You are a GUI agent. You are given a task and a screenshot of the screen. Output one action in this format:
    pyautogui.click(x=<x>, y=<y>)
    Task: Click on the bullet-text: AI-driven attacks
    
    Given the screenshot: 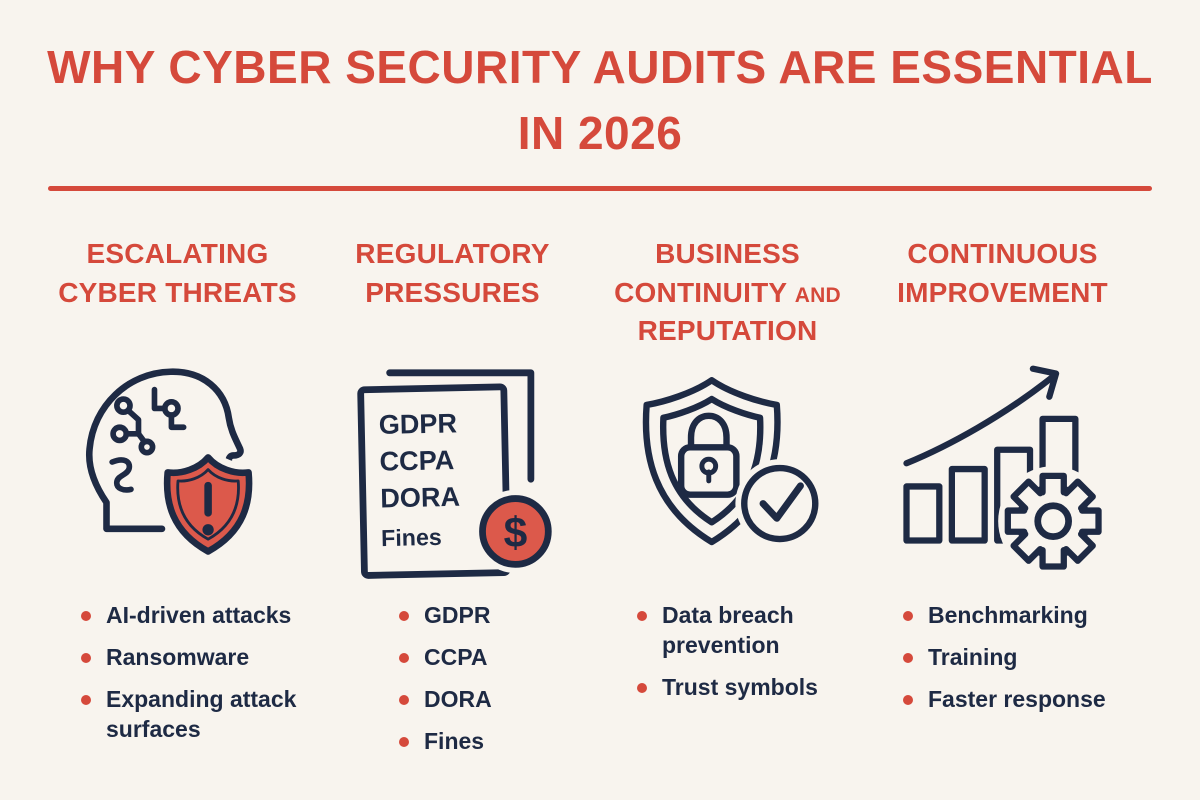 What is the action you would take?
    pyautogui.click(x=199, y=615)
    